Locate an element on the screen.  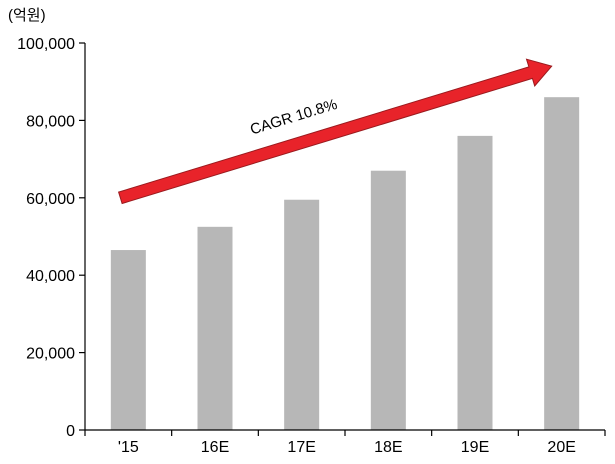
unit-label: (억원) is located at coordinates (27, 15).